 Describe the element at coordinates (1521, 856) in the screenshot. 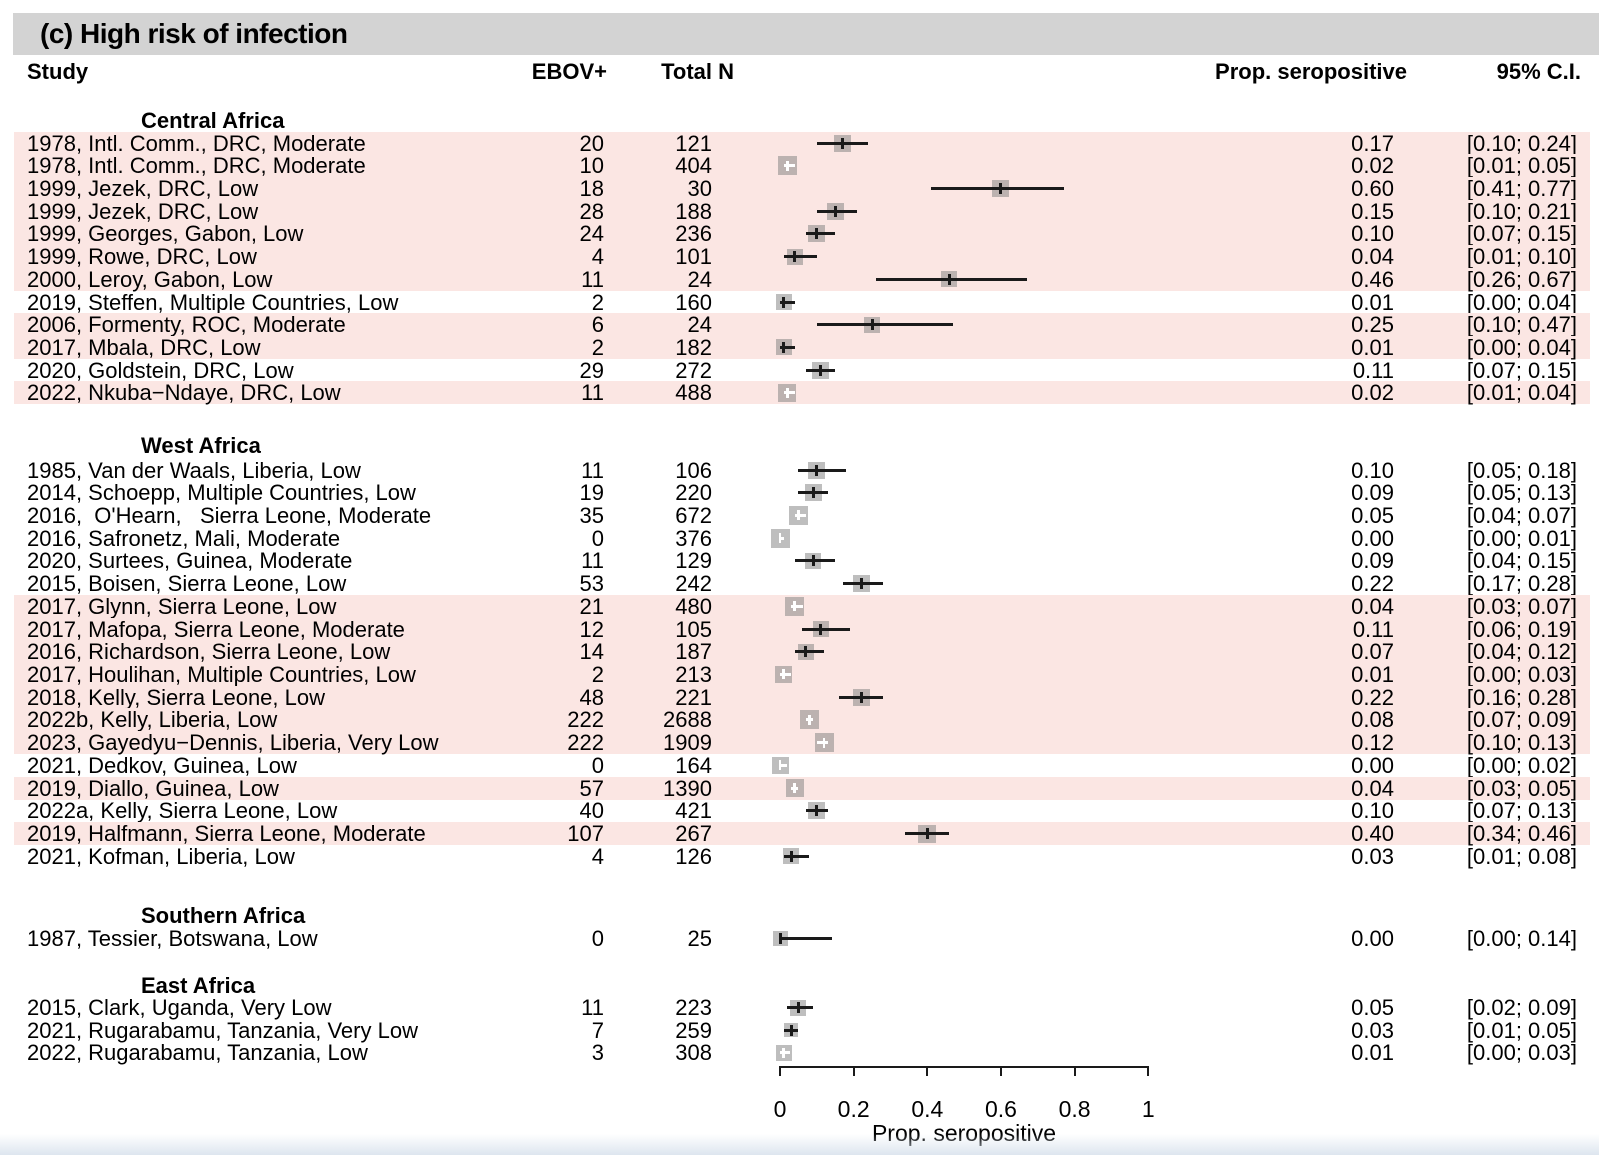

I see `ci-value: [0.01; 0.08]` at that location.